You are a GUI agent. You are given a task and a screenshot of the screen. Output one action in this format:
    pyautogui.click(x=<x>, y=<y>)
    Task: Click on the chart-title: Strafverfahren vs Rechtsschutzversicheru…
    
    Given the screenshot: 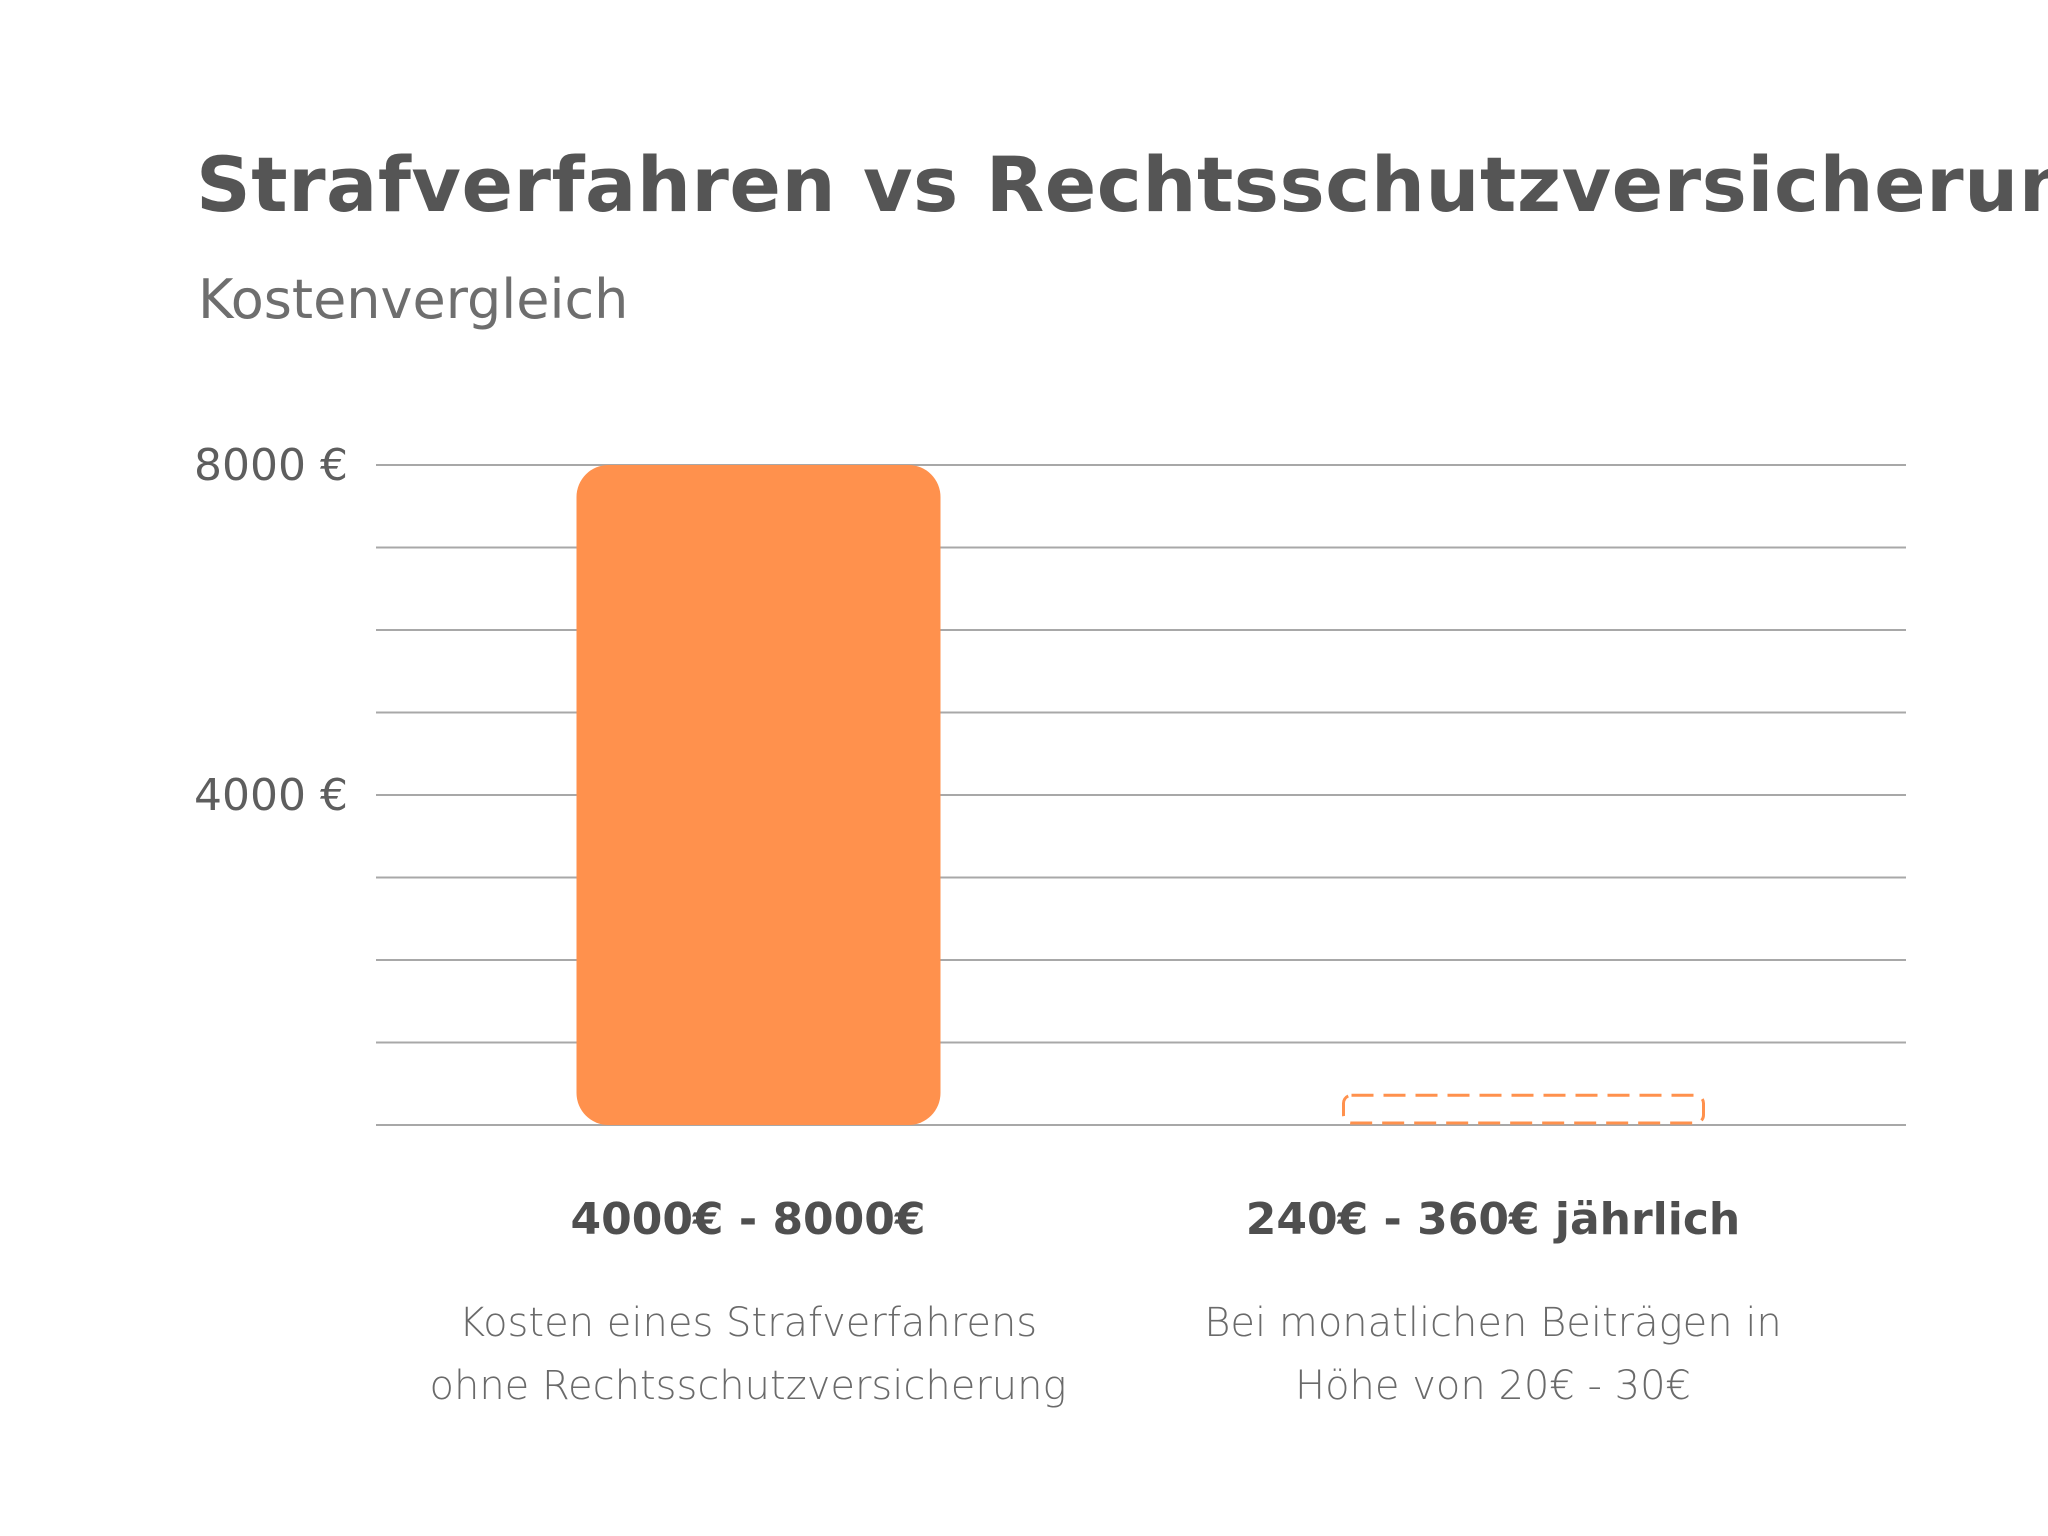 What is the action you would take?
    pyautogui.click(x=1122, y=184)
    